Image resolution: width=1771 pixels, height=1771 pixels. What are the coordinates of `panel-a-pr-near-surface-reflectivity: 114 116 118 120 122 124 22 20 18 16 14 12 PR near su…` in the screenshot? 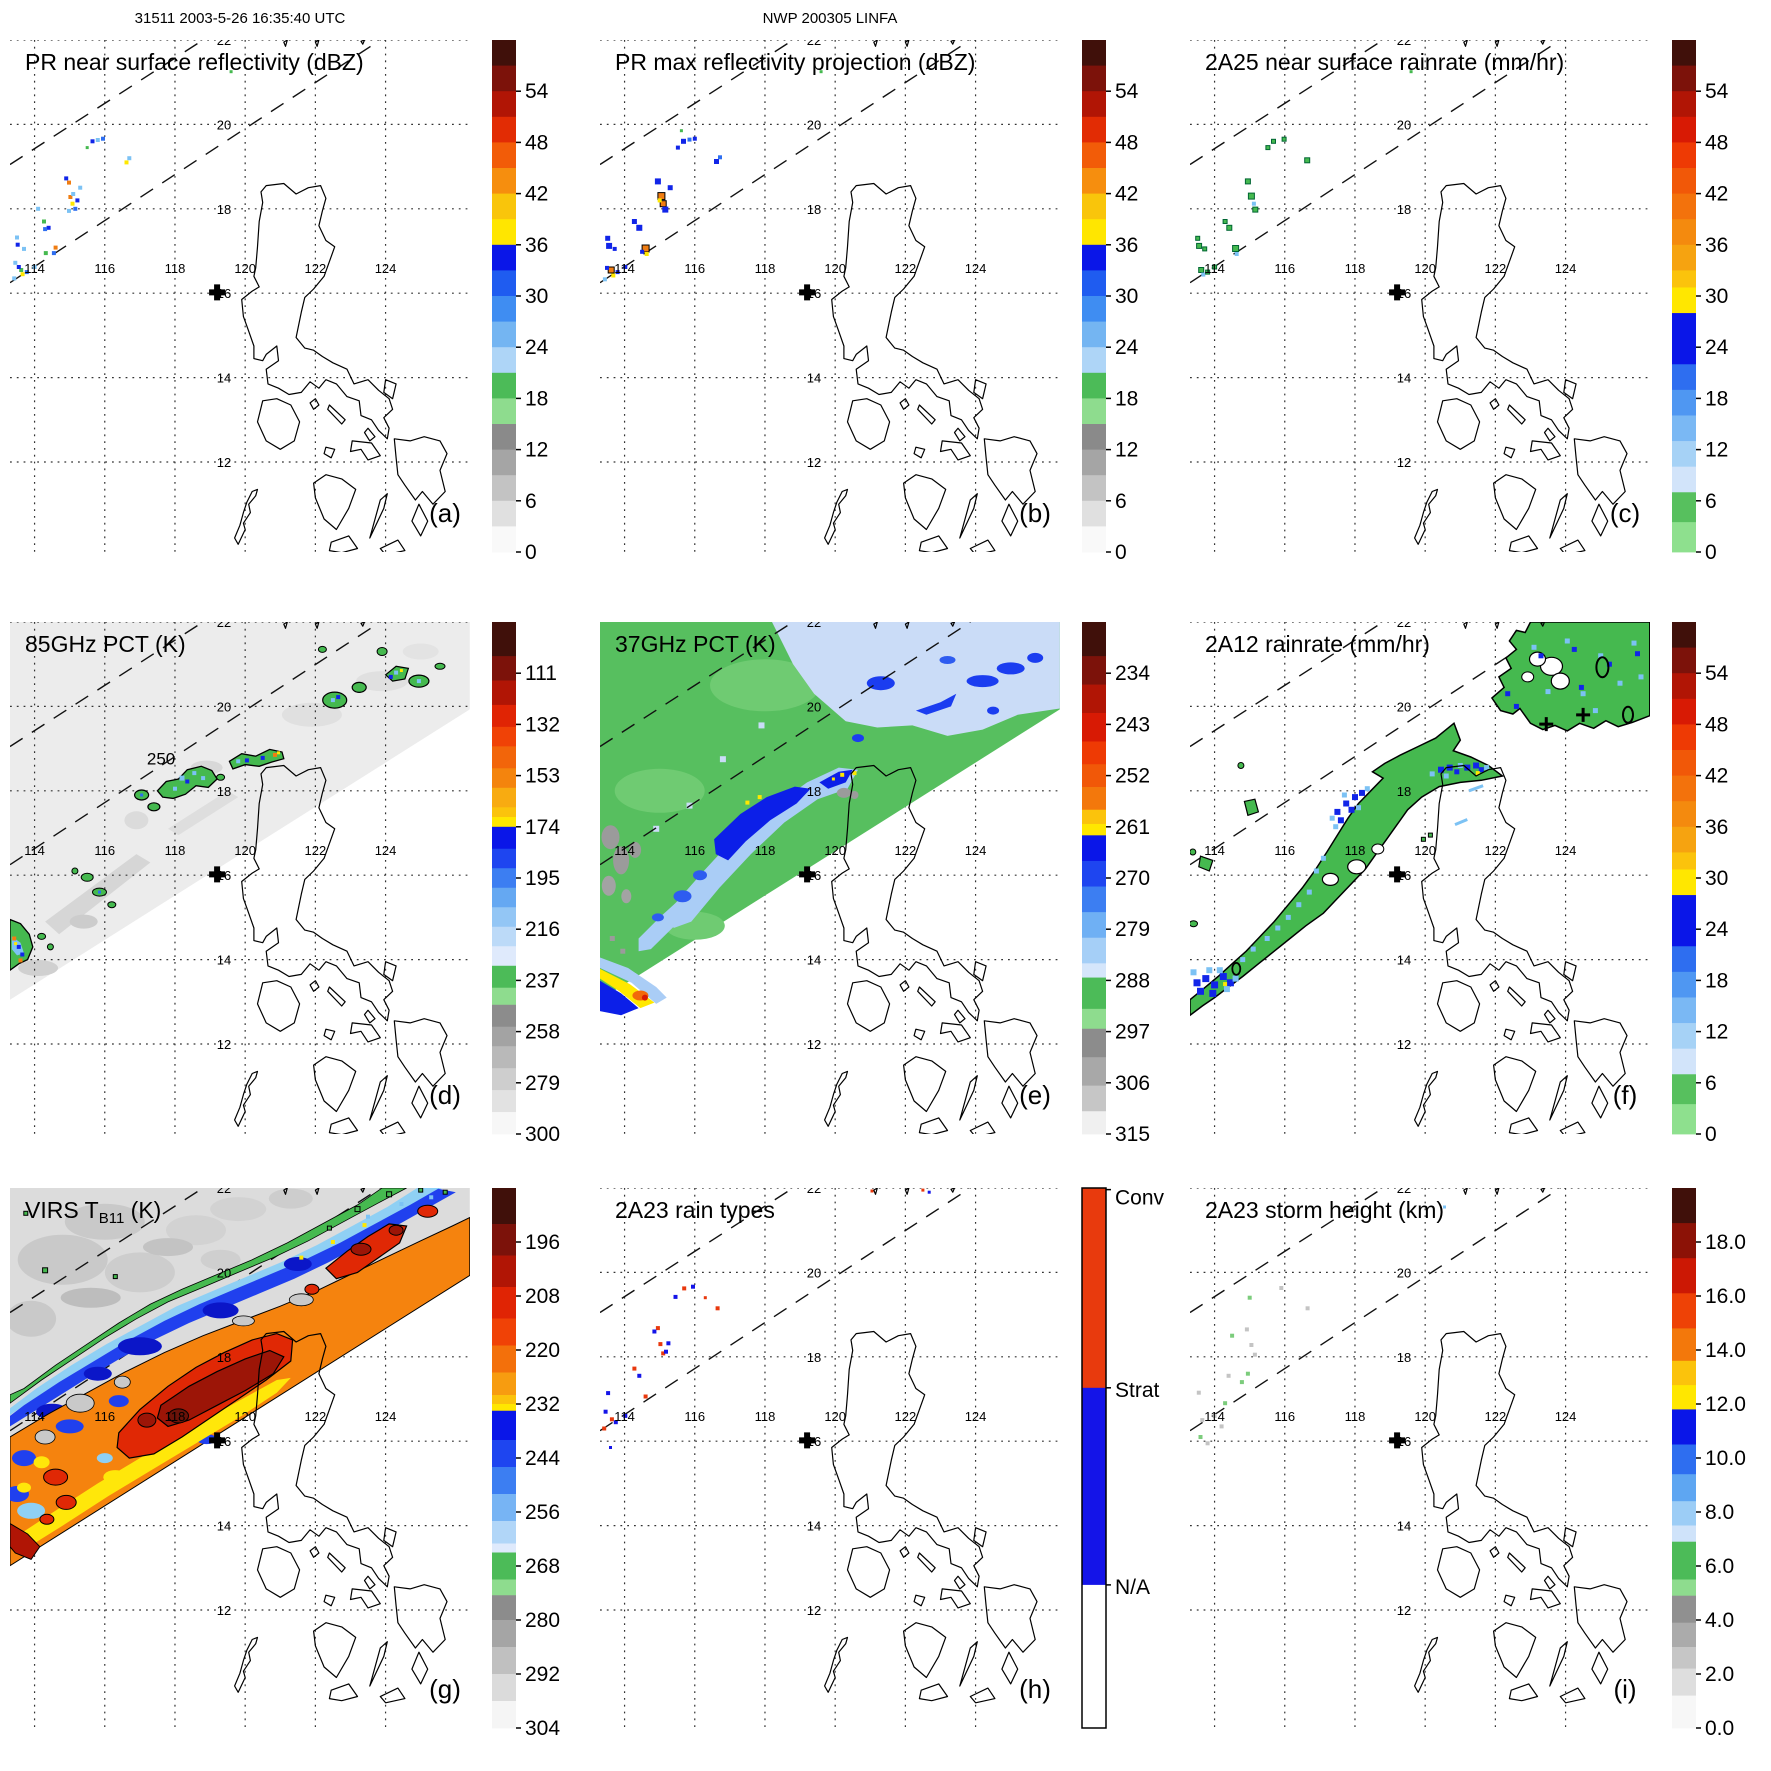 It's located at (295, 295).